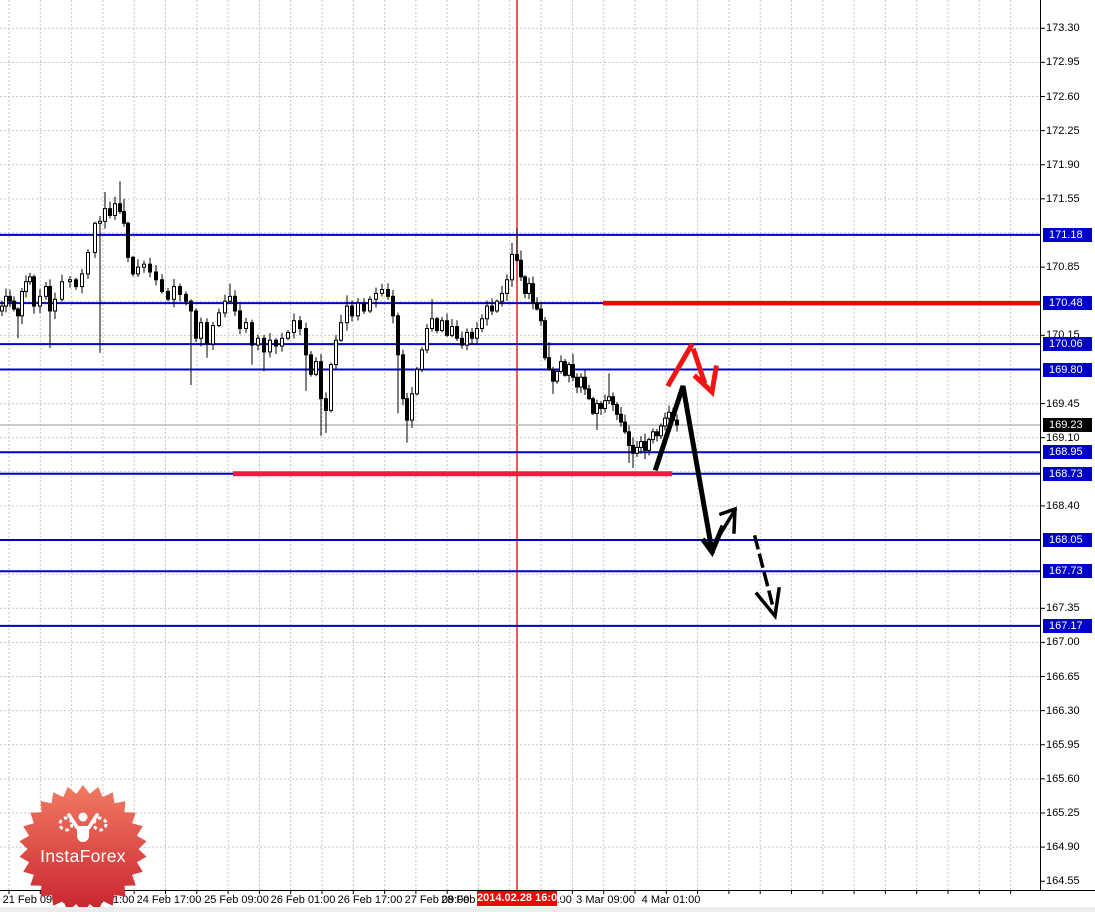 The height and width of the screenshot is (912, 1095). I want to click on instaforex-logo-text: InstaForex, so click(83, 856).